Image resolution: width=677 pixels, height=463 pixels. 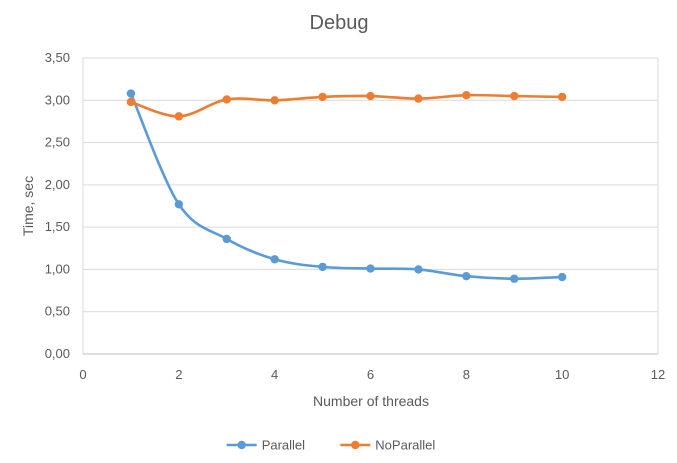 I want to click on y-tick-label: 2,00, so click(x=57, y=184).